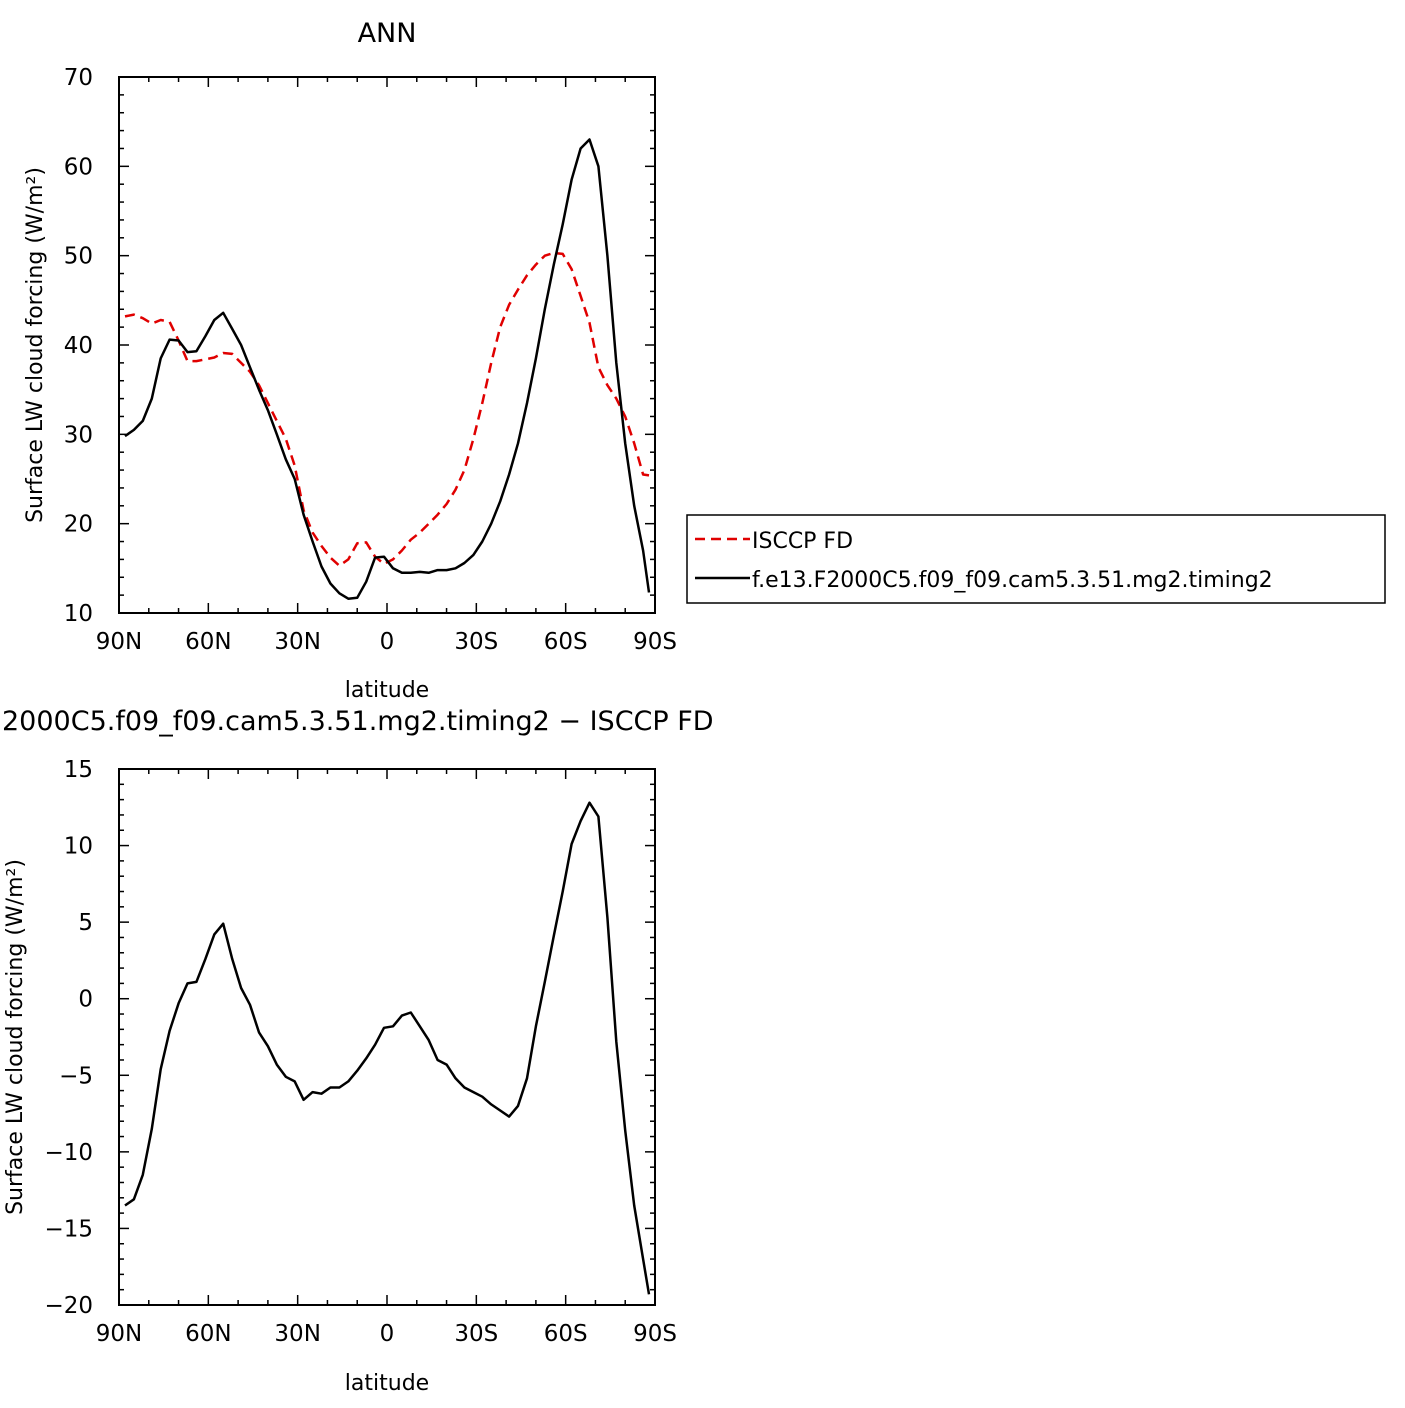 The width and height of the screenshot is (1405, 1408). Describe the element at coordinates (802, 541) in the screenshot. I see `legend-label-isccp: ISCCP FD` at that location.